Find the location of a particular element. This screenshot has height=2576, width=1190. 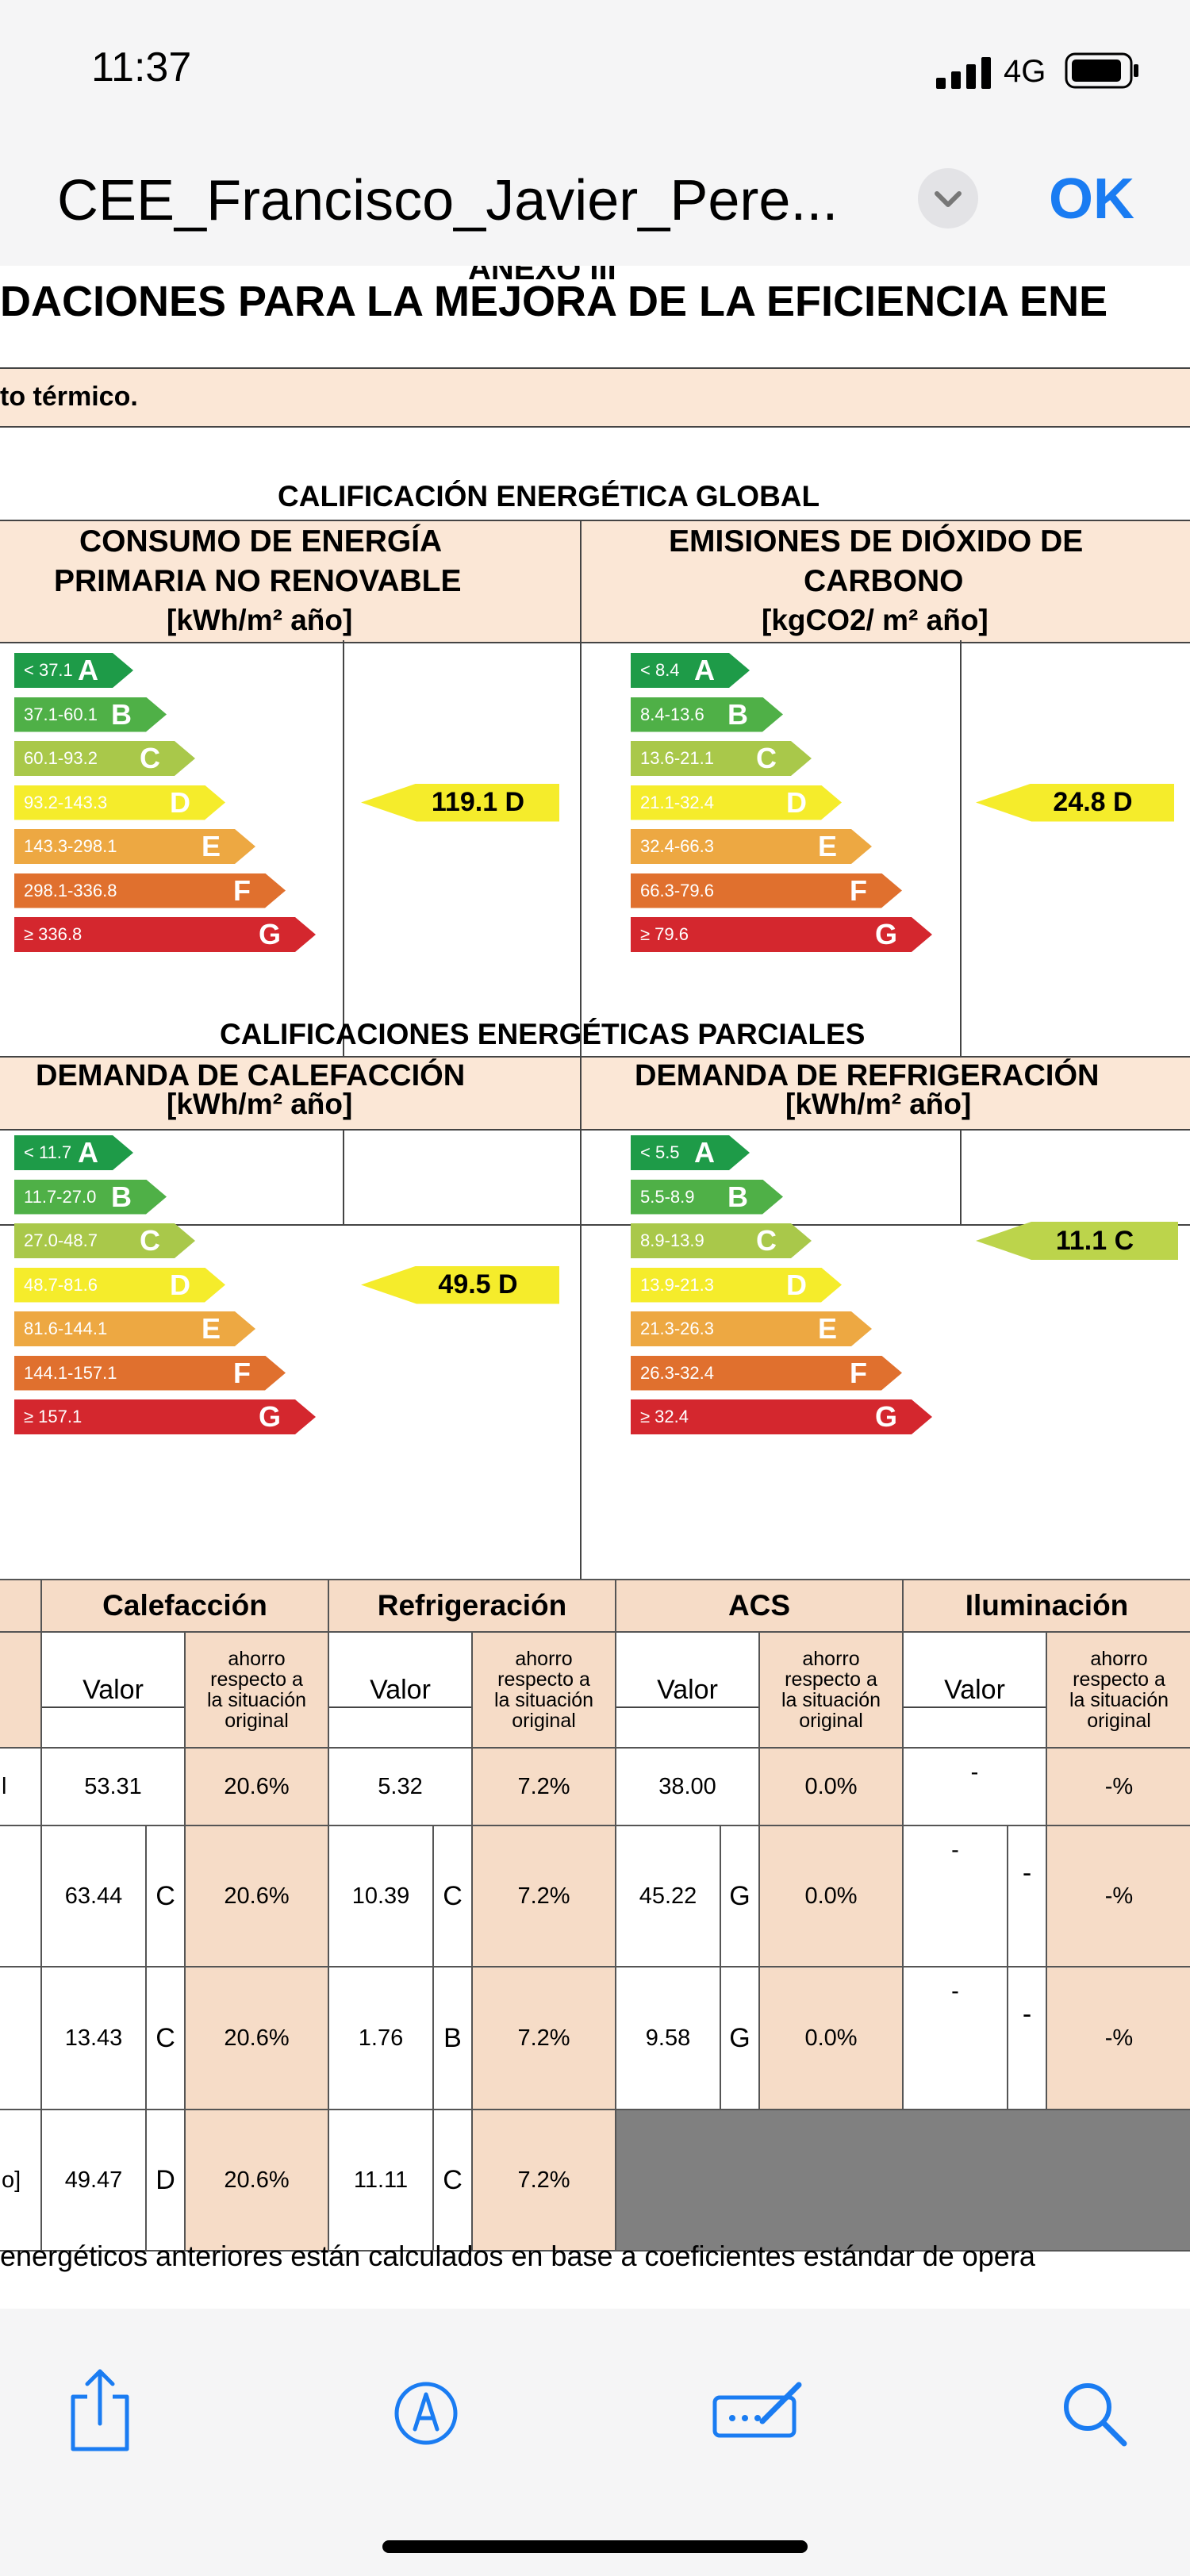

emisiones-band-e: 32.4-66.3 E is located at coordinates (751, 846).